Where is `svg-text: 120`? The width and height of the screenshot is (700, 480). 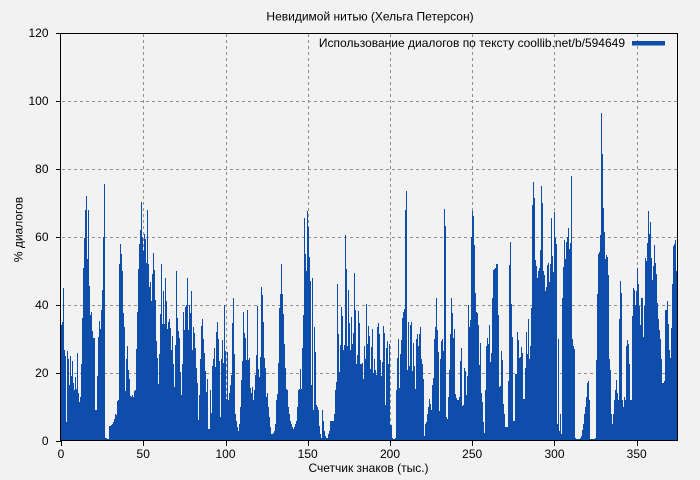 svg-text: 120 is located at coordinates (38, 33).